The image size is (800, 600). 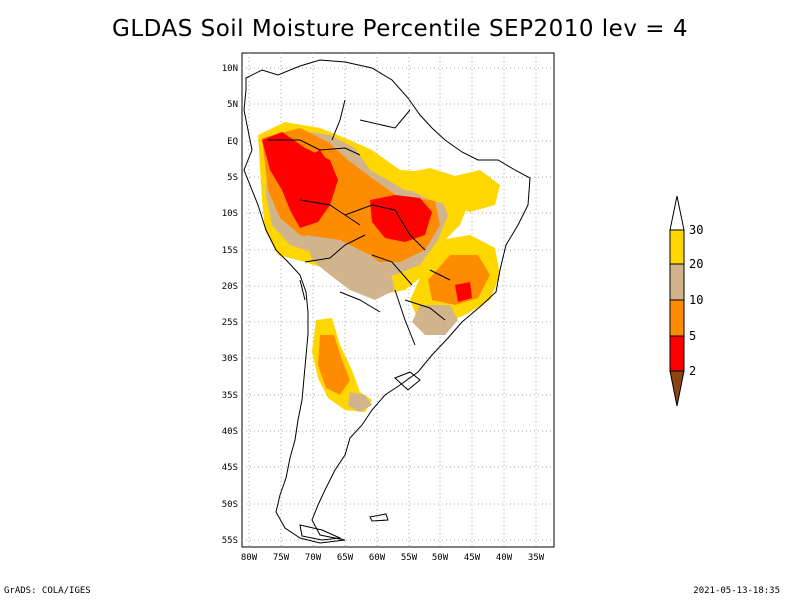 What do you see at coordinates (232, 178) in the screenshot?
I see `lat-tick-label: 5S` at bounding box center [232, 178].